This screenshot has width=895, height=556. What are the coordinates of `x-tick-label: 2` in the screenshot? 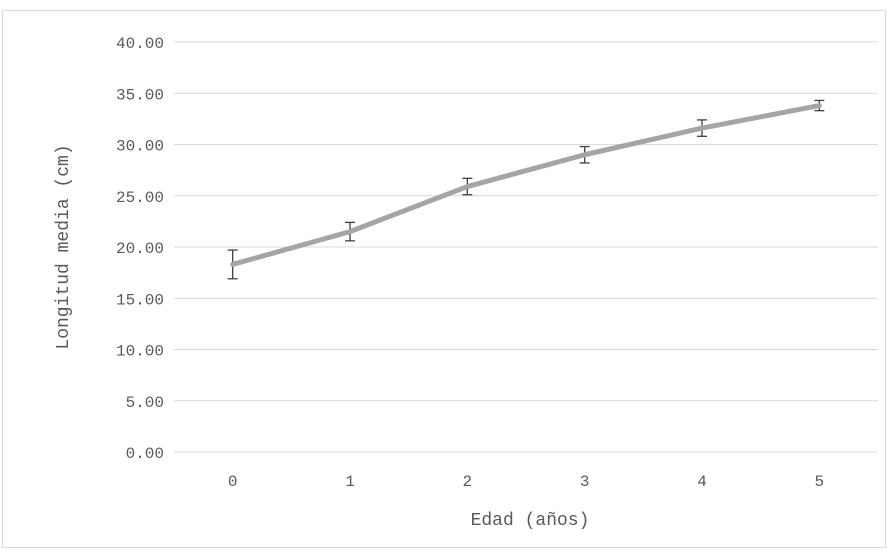 It's located at (468, 482).